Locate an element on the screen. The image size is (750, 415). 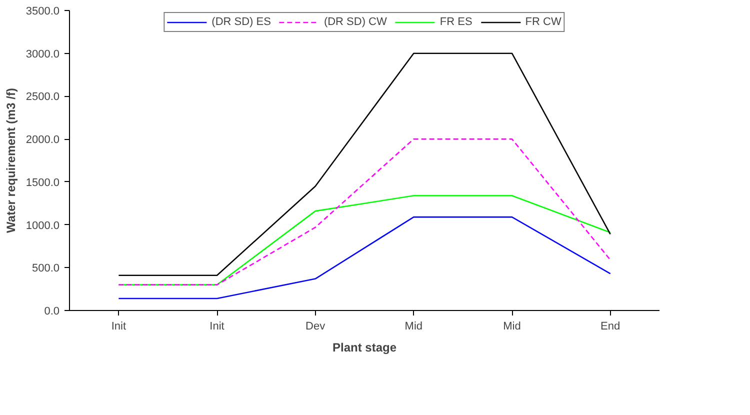
y-axis-title: Water requirement (m3 /f) is located at coordinates (11, 160).